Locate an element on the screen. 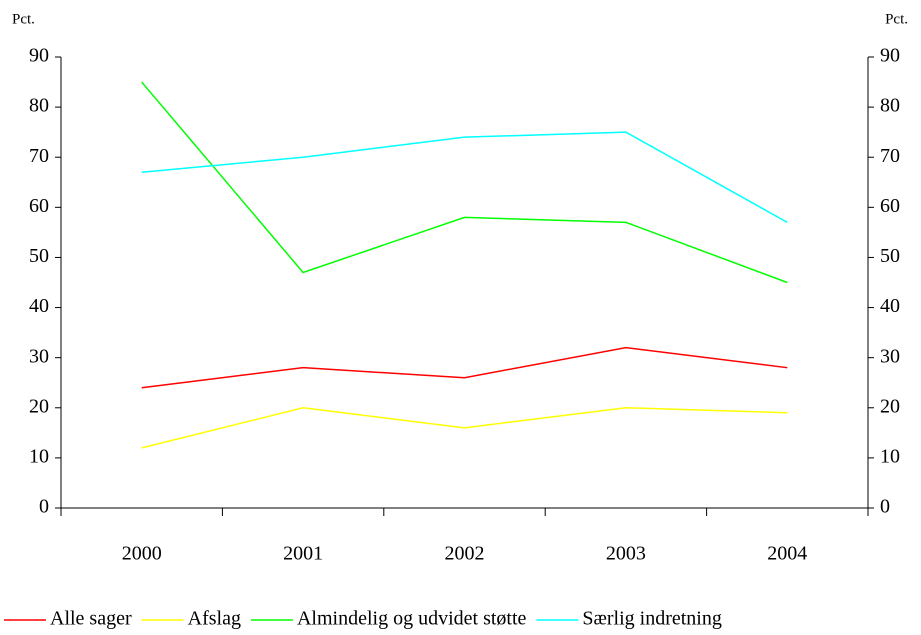 This screenshot has width=921, height=635. legend-label: Særlig indretning is located at coordinates (651, 619).